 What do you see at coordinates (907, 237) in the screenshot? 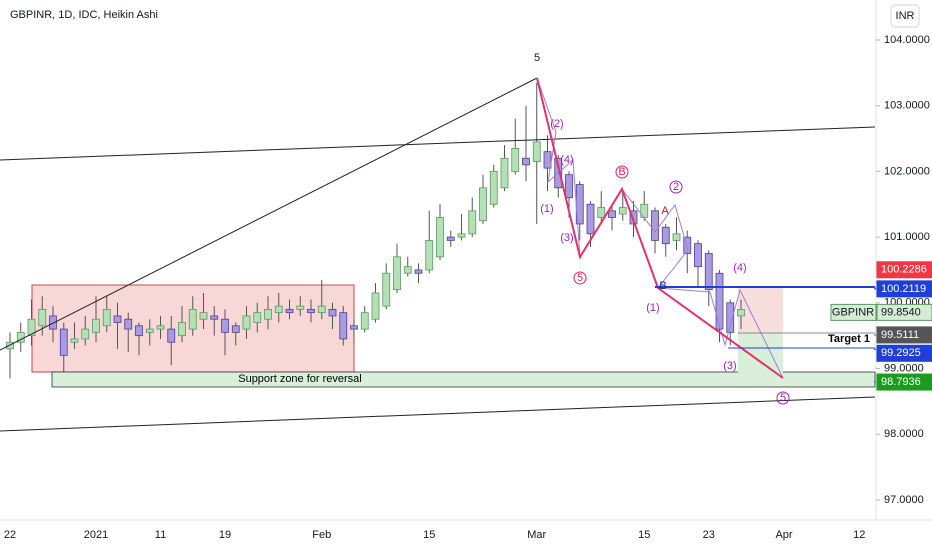
I see `y-tick-label: 101.0000` at bounding box center [907, 237].